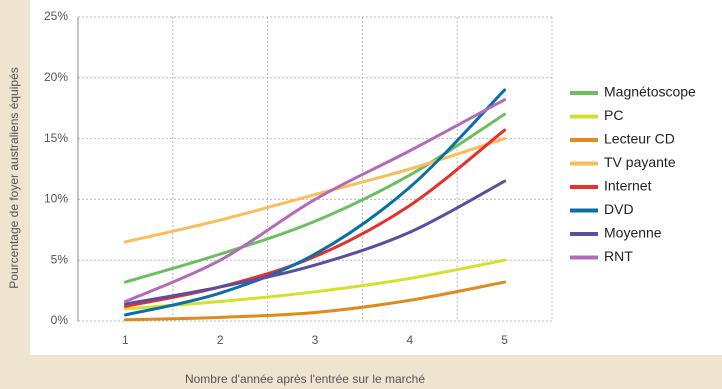  Describe the element at coordinates (640, 162) in the screenshot. I see `legend-label: TV payante` at that location.